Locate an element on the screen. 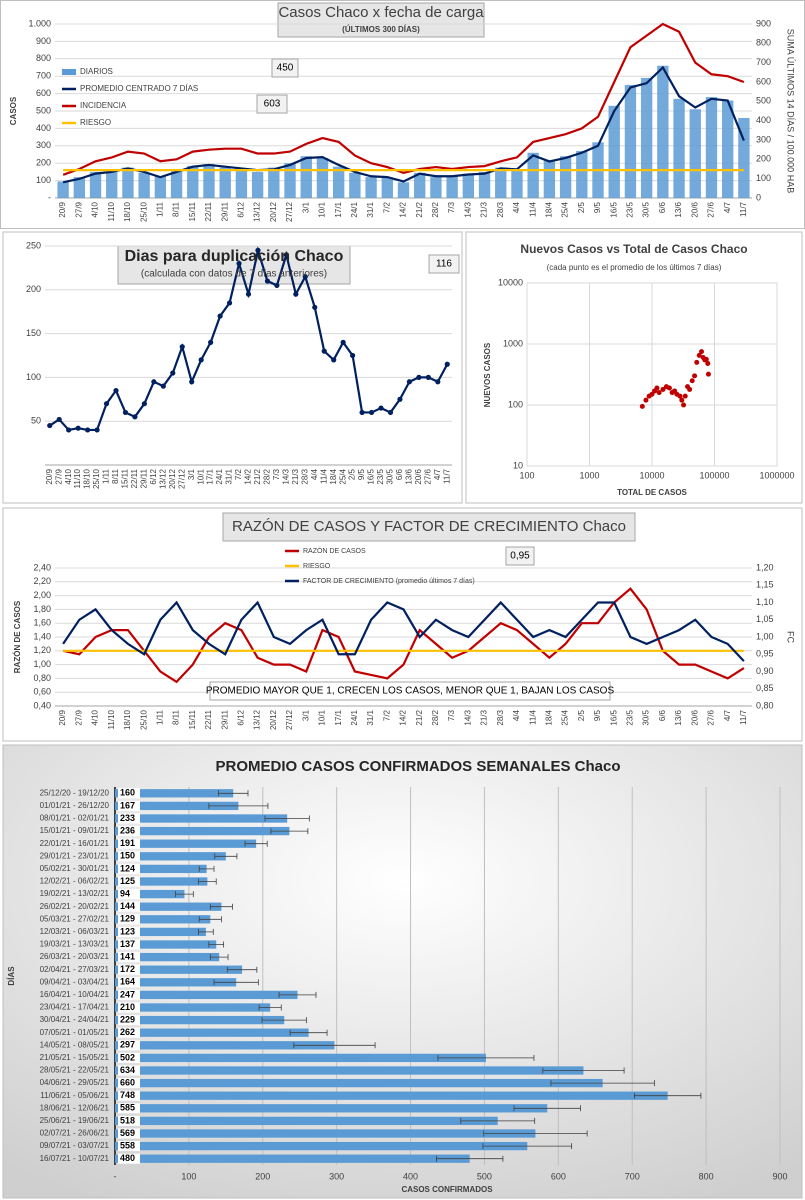 Image resolution: width=805 pixels, height=1200 pixels. x-tick-label: 8/11 is located at coordinates (176, 209).